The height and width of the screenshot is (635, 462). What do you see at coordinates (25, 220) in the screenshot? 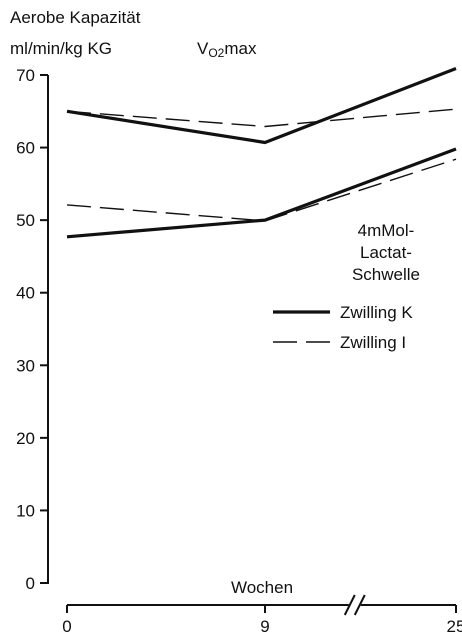
I see `y-tick-label: 50` at bounding box center [25, 220].